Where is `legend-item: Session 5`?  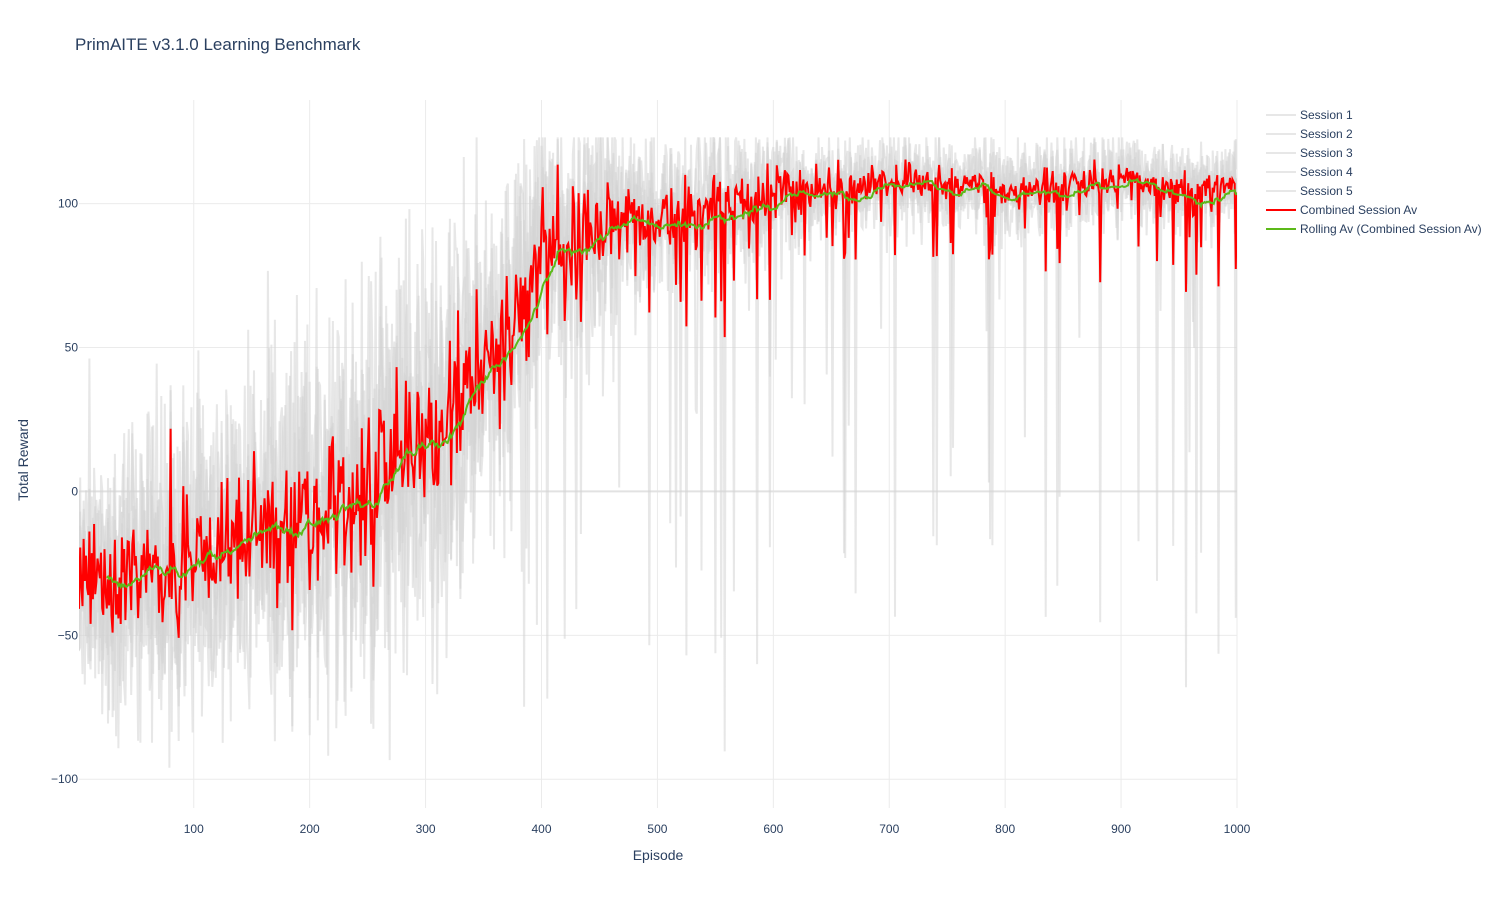 legend-item: Session 5 is located at coordinates (1309, 191).